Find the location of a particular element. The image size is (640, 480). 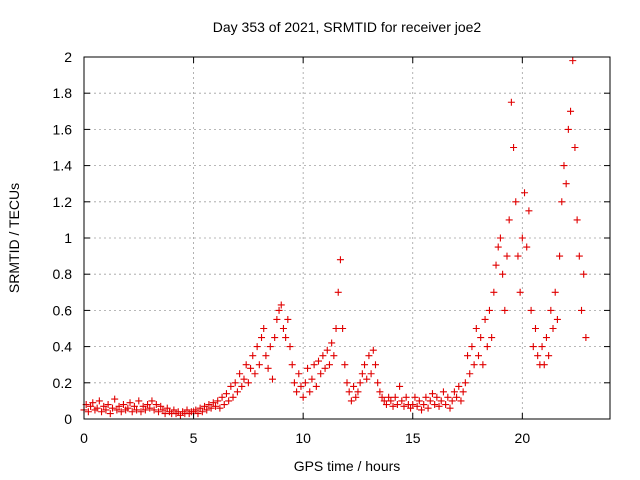

y-tick-label: 1.6 is located at coordinates (63, 129).